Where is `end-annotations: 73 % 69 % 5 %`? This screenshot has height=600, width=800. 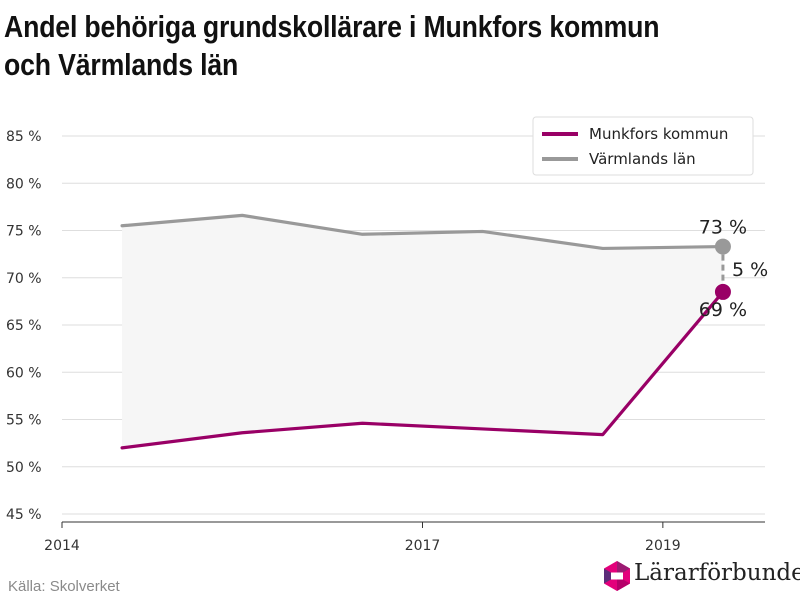 end-annotations: 73 % 69 % 5 % is located at coordinates (733, 269).